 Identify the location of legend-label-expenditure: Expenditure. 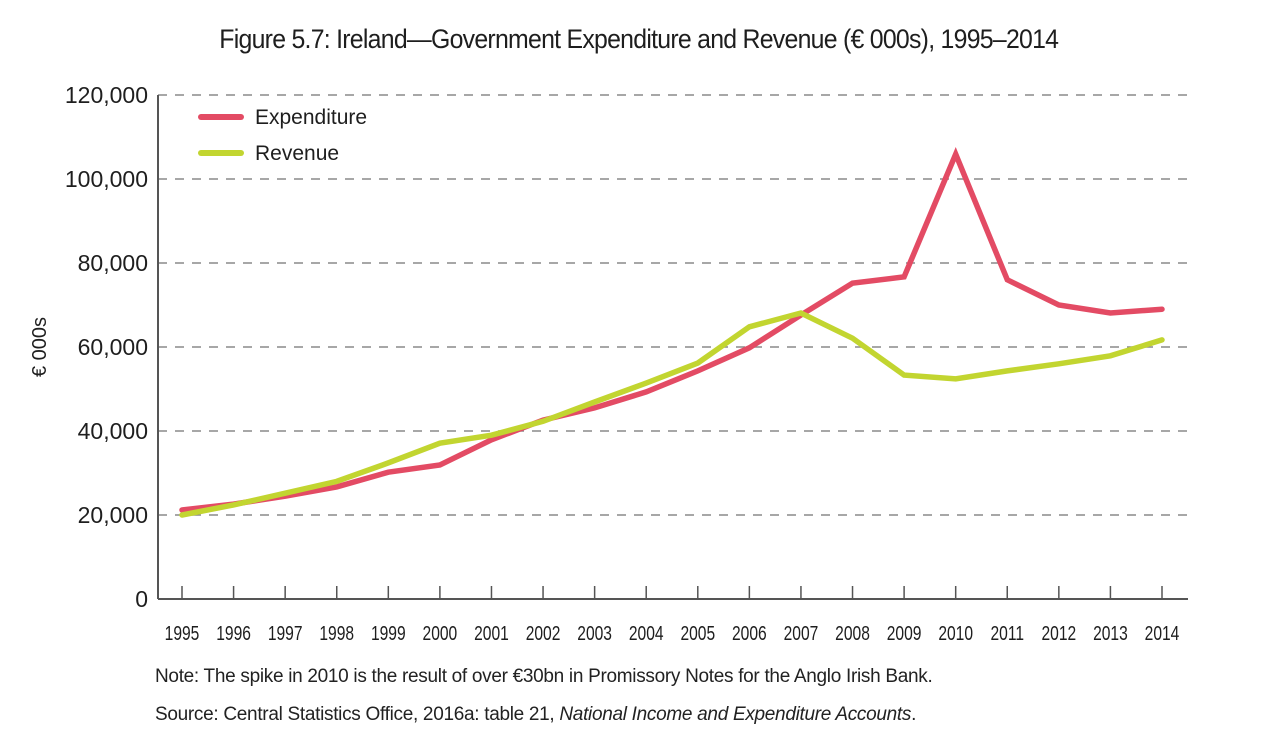
(311, 117).